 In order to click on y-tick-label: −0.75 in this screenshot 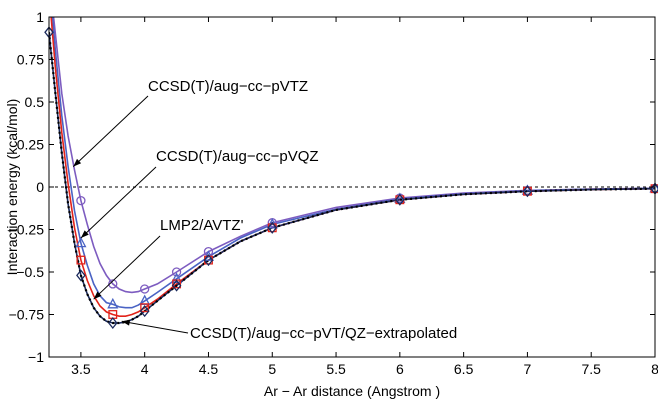, I will do `click(27, 315)`.